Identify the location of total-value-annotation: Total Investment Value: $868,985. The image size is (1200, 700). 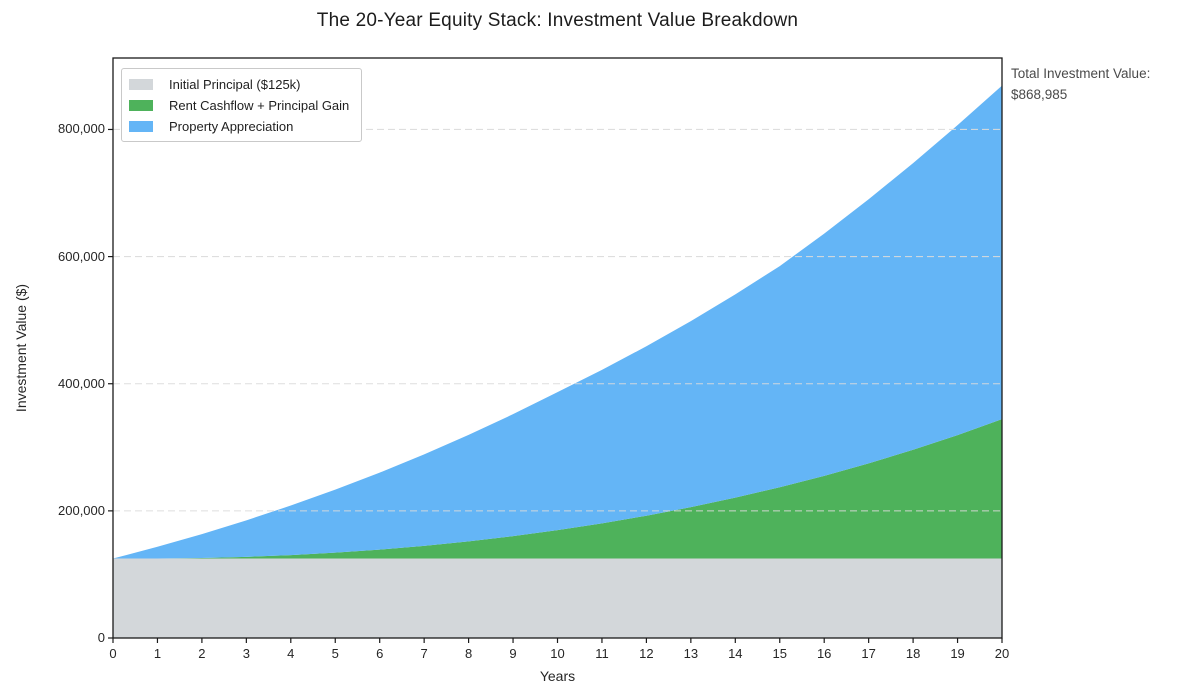
(1080, 84).